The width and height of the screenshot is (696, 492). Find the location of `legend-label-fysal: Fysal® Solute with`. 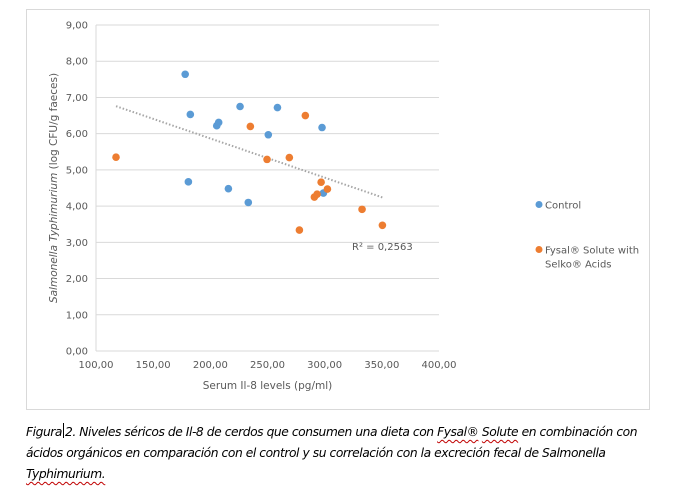

legend-label-fysal: Fysal® Solute with is located at coordinates (592, 251).